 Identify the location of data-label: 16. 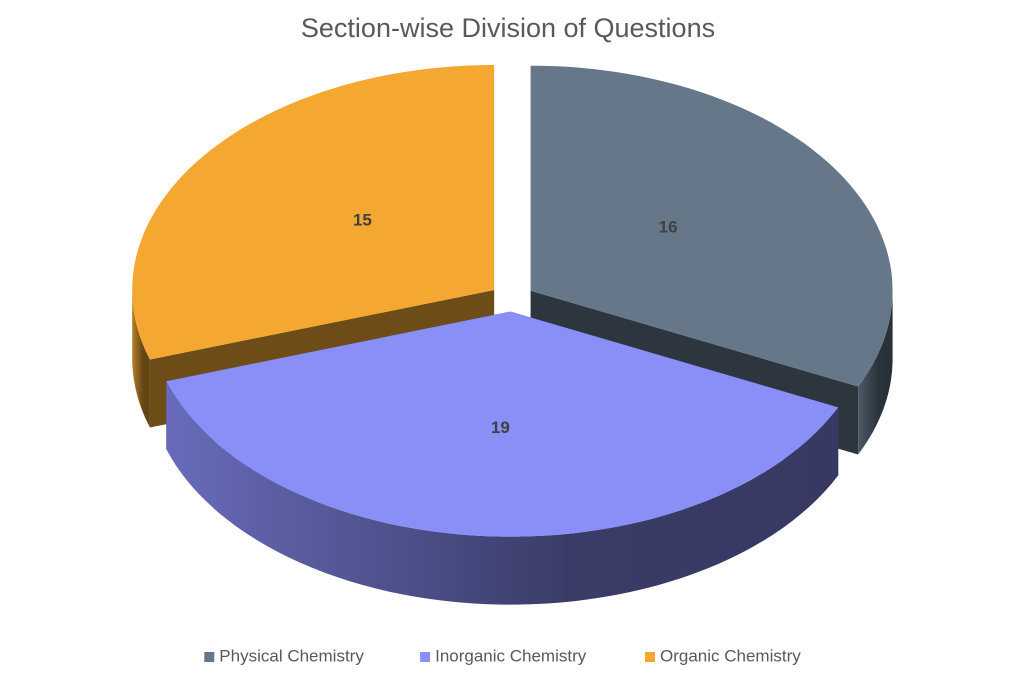
(668, 226).